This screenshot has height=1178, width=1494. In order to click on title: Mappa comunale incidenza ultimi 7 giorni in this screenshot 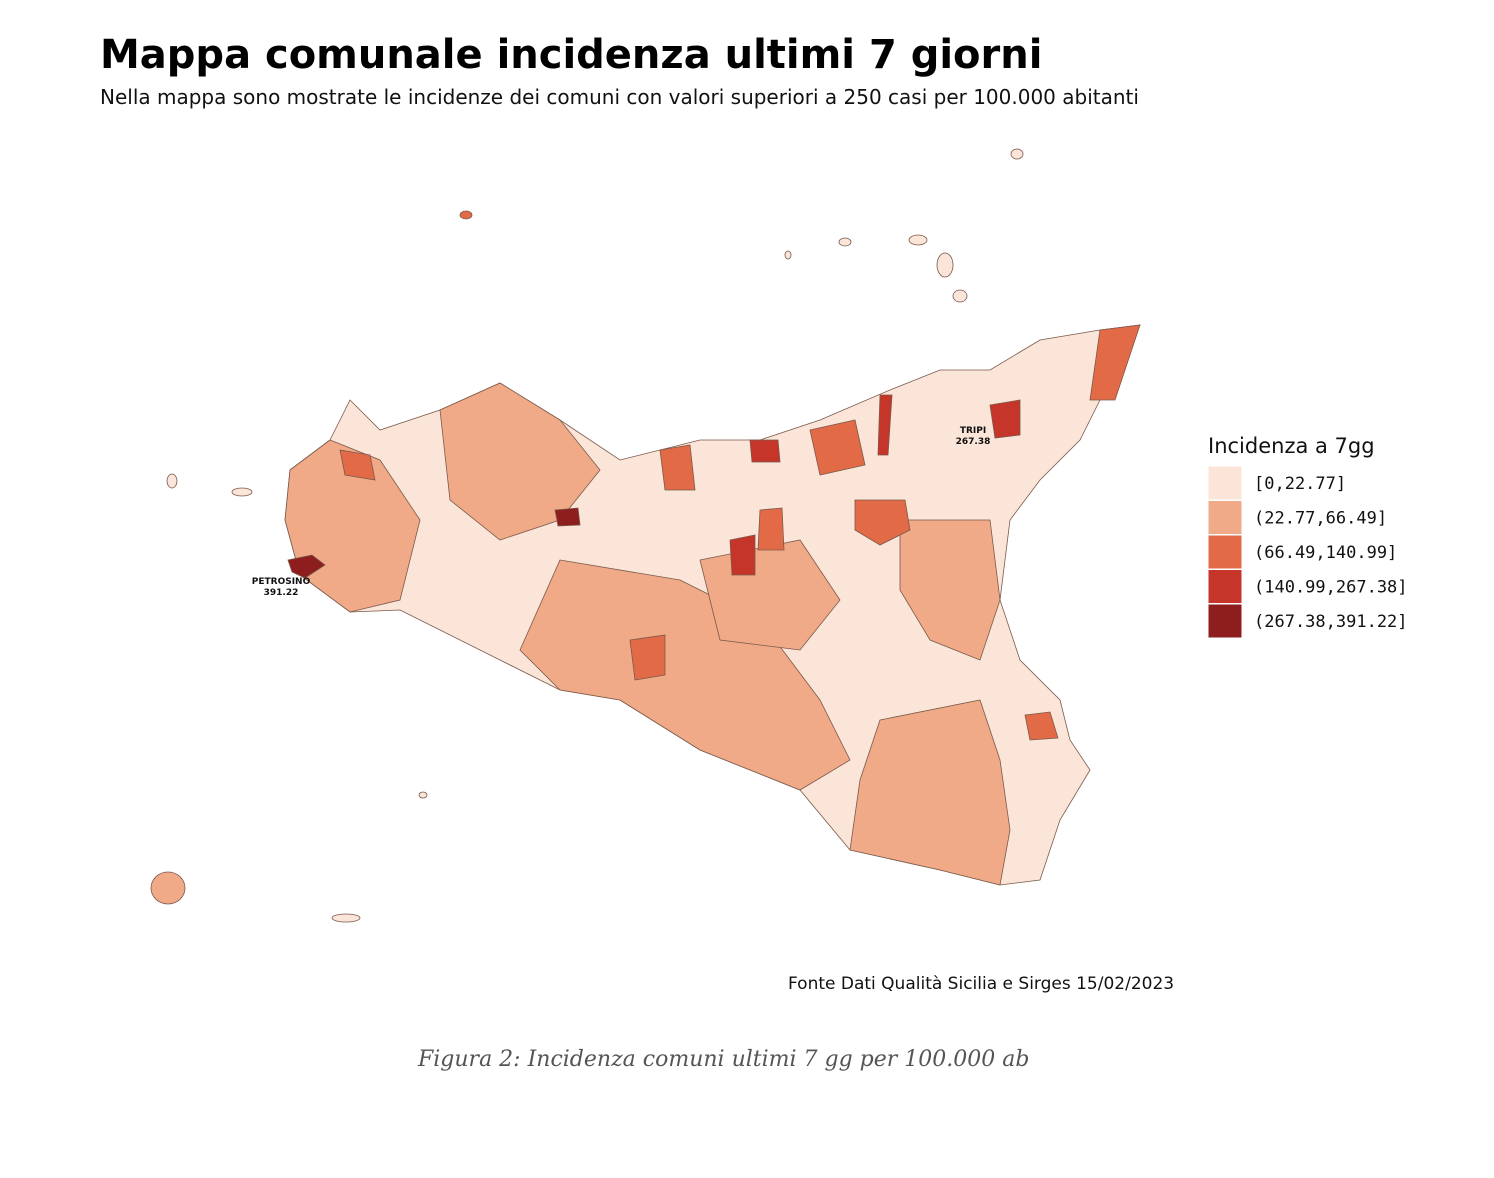, I will do `click(571, 55)`.